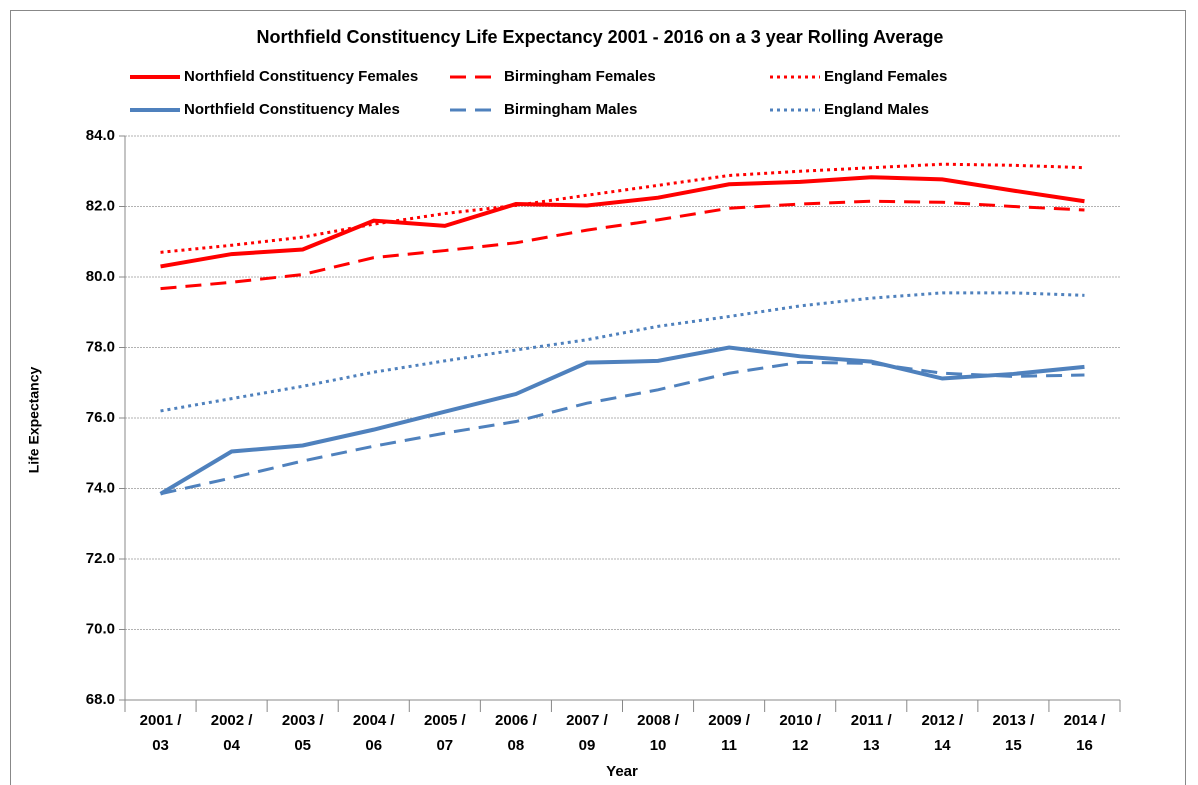 The width and height of the screenshot is (1198, 785). What do you see at coordinates (100, 487) in the screenshot?
I see `y-tick-label: 74.0` at bounding box center [100, 487].